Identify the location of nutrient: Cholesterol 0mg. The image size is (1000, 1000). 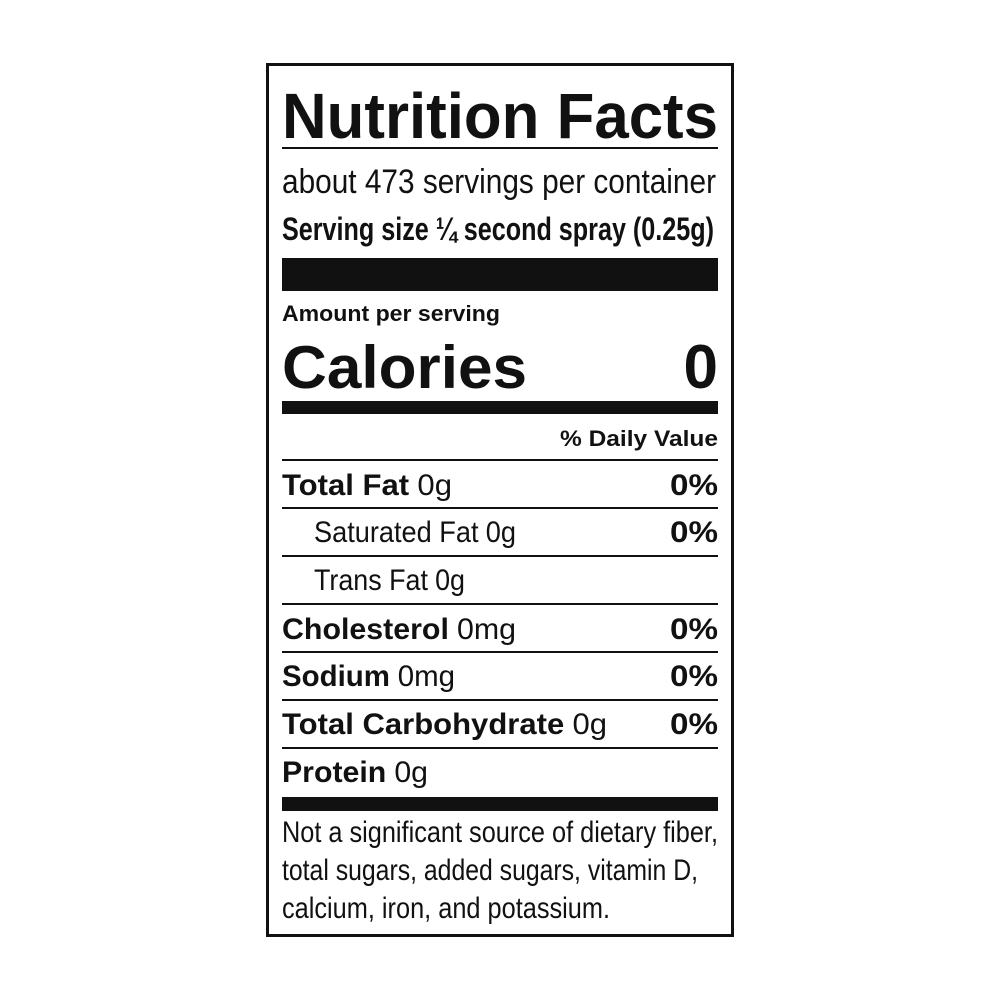
(399, 629).